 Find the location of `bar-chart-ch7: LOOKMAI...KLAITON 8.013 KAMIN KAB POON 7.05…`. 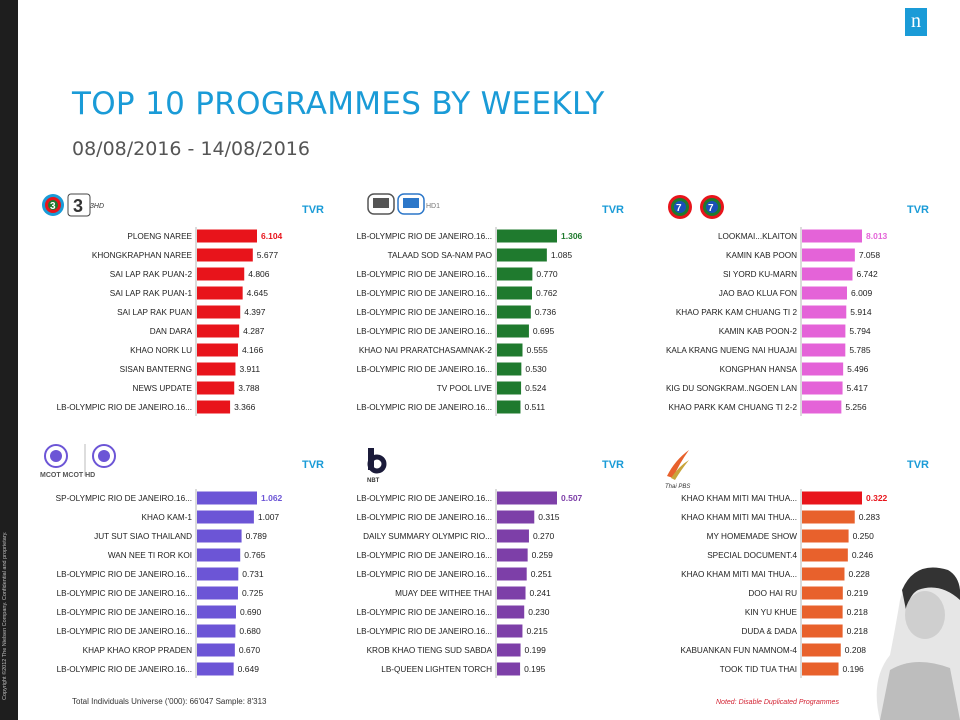

bar-chart-ch7: LOOKMAI...KLAITON 8.013 KAMIN KAB POON 7.05… is located at coordinates (777, 321).